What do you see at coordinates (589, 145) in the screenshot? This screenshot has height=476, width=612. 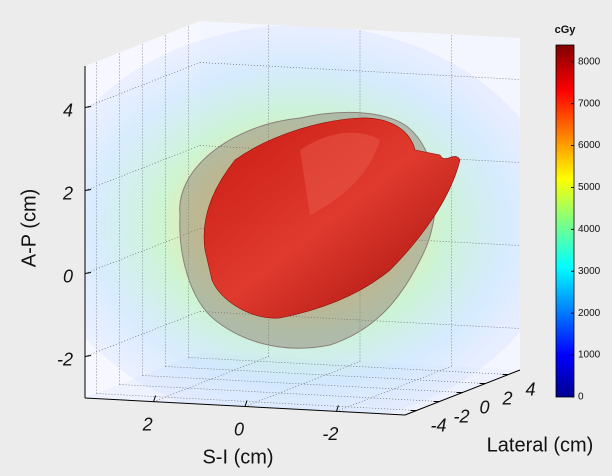 I see `colorbar-tick-label: 6000` at bounding box center [589, 145].